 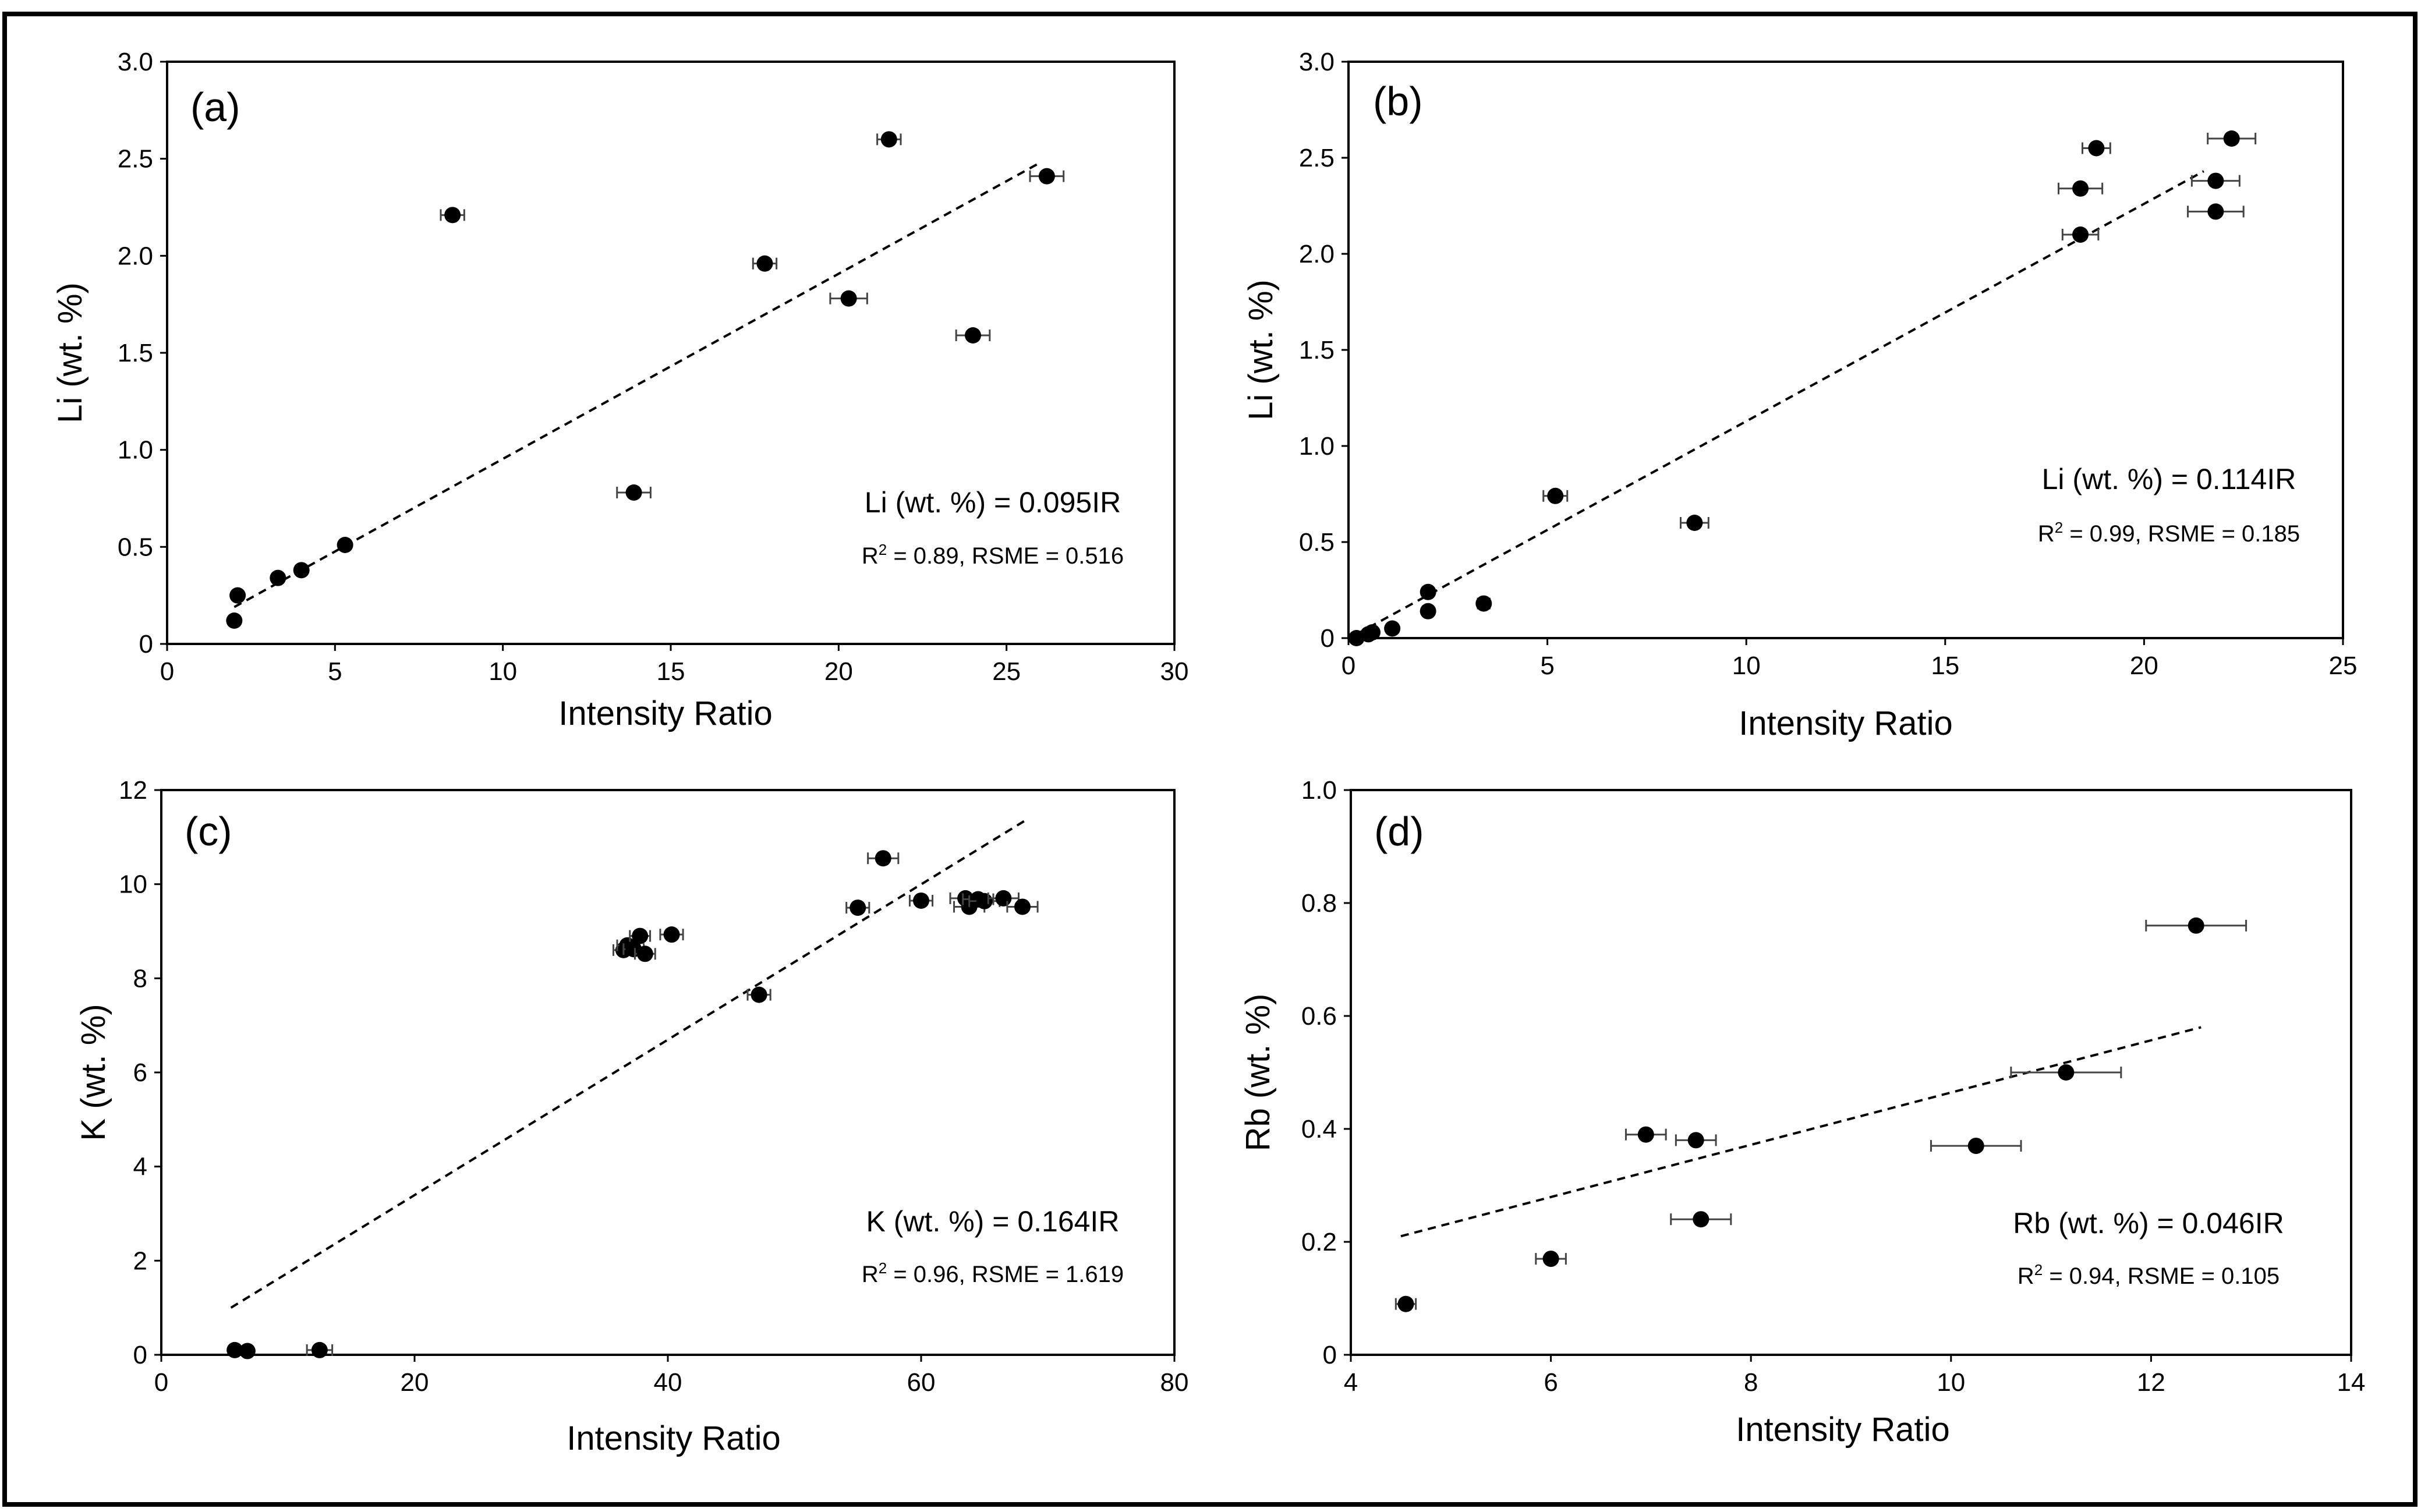 I want to click on stats-rest: = 0.96, RSME = 1.619, so click(x=1005, y=1274).